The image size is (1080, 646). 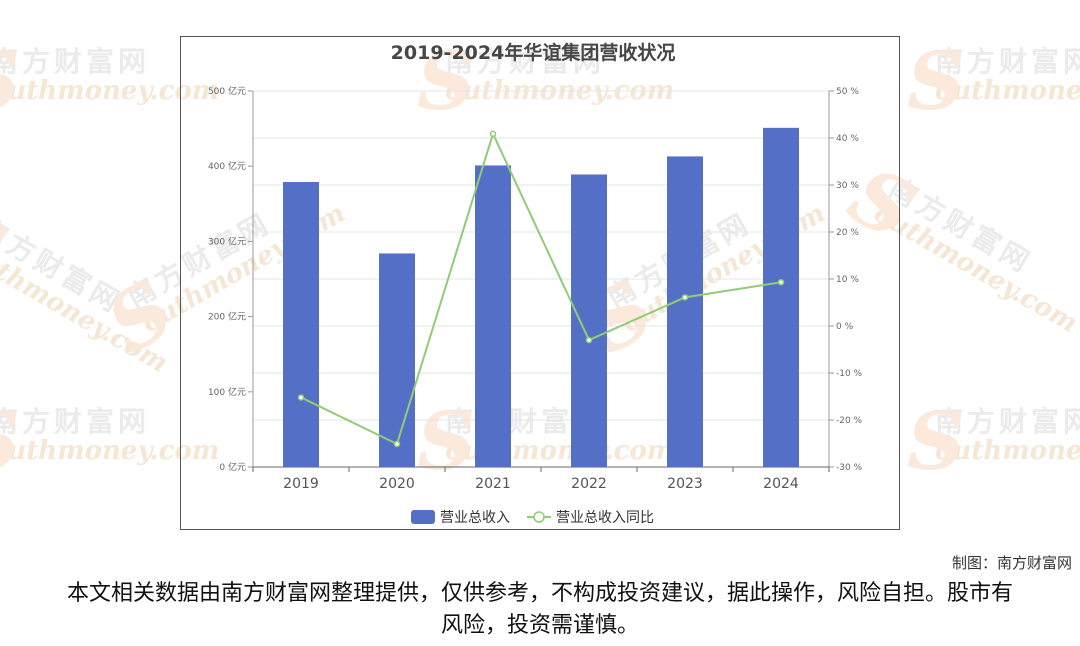 What do you see at coordinates (845, 327) in the screenshot?
I see `right-axis-label: 0 %` at bounding box center [845, 327].